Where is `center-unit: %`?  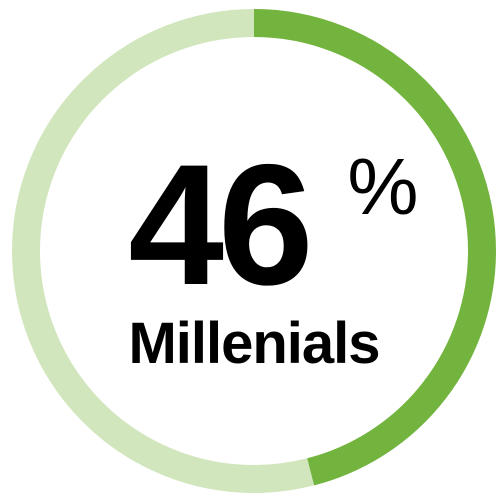
center-unit: % is located at coordinates (382, 186).